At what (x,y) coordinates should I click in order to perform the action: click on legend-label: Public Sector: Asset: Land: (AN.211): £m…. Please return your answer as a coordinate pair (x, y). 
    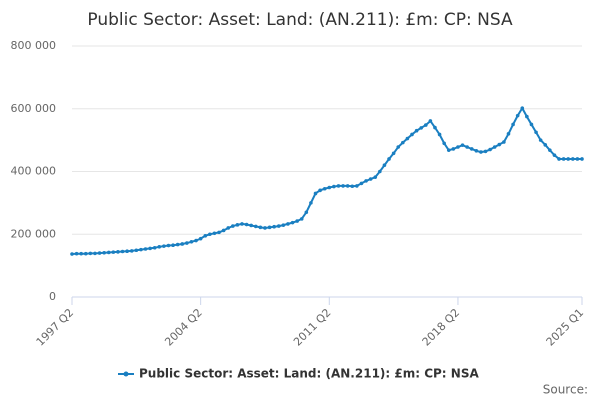
    Looking at the image, I should click on (309, 374).